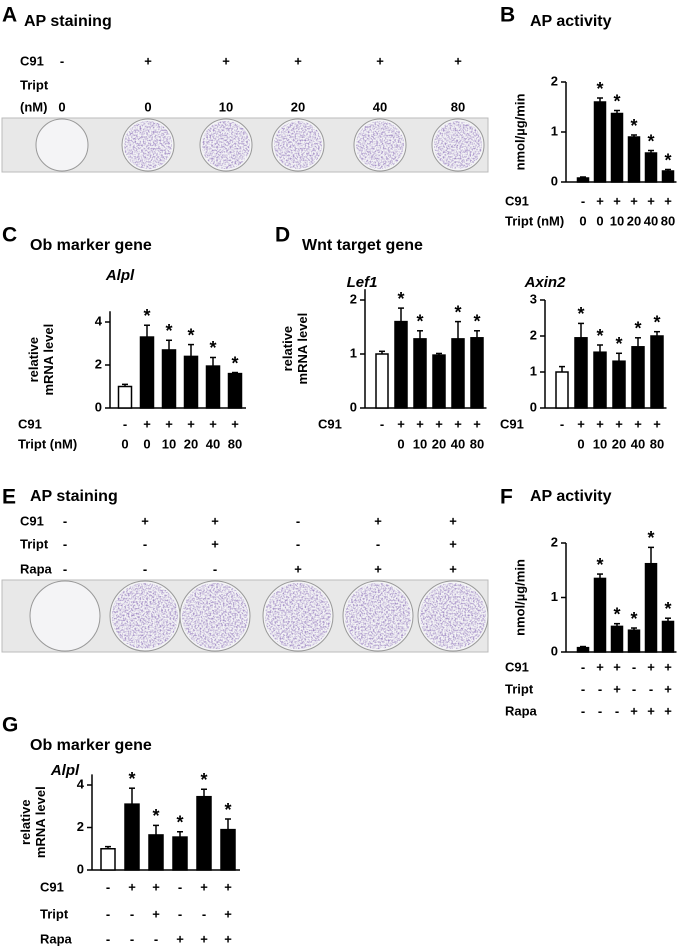 This screenshot has width=687, height=949. What do you see at coordinates (74, 496) in the screenshot?
I see `panel-title: AP staining` at bounding box center [74, 496].